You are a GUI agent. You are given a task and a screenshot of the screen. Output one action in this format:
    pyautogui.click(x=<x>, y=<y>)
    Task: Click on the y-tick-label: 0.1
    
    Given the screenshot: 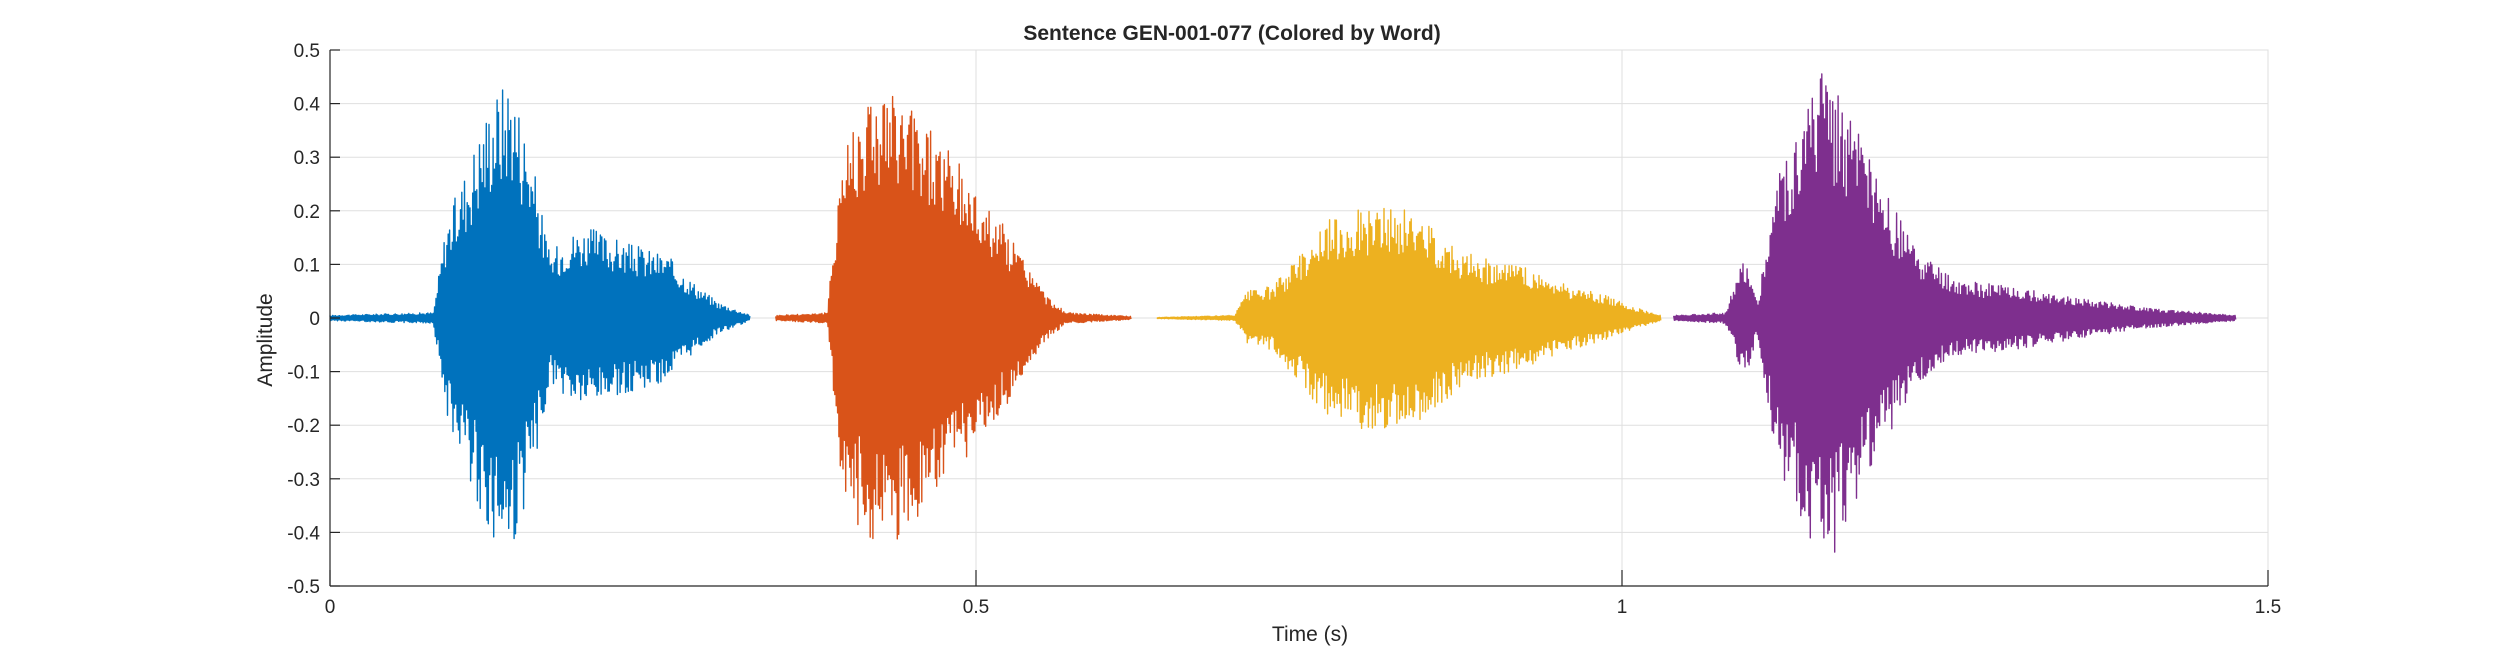 What is the action you would take?
    pyautogui.click(x=307, y=265)
    